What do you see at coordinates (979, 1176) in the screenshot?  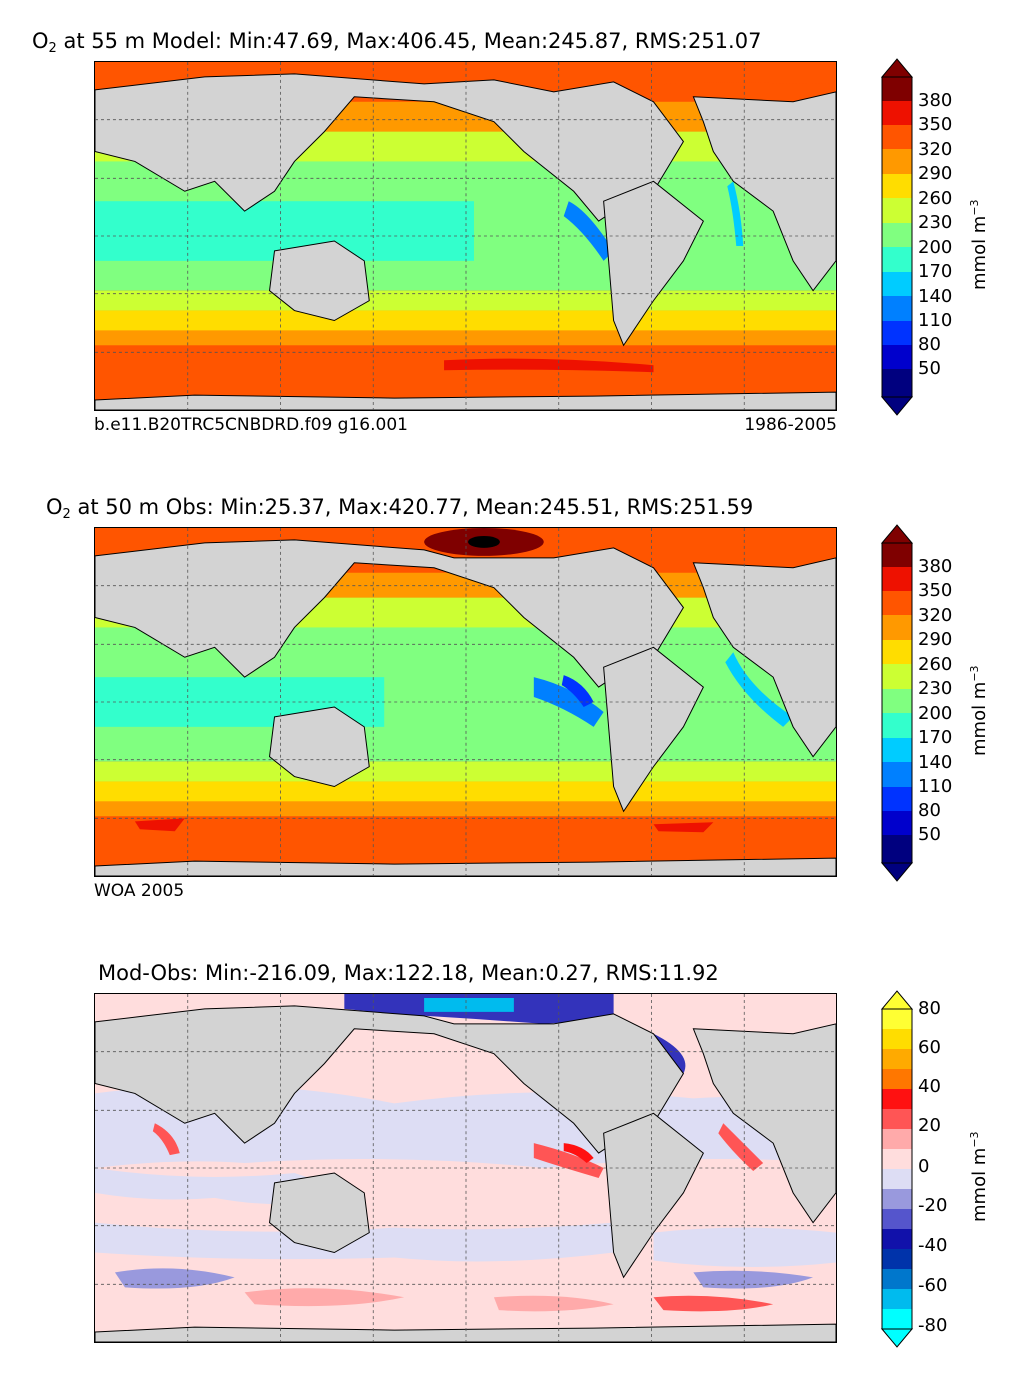 I see `diff-colorbar-unit: mmol m−3` at bounding box center [979, 1176].